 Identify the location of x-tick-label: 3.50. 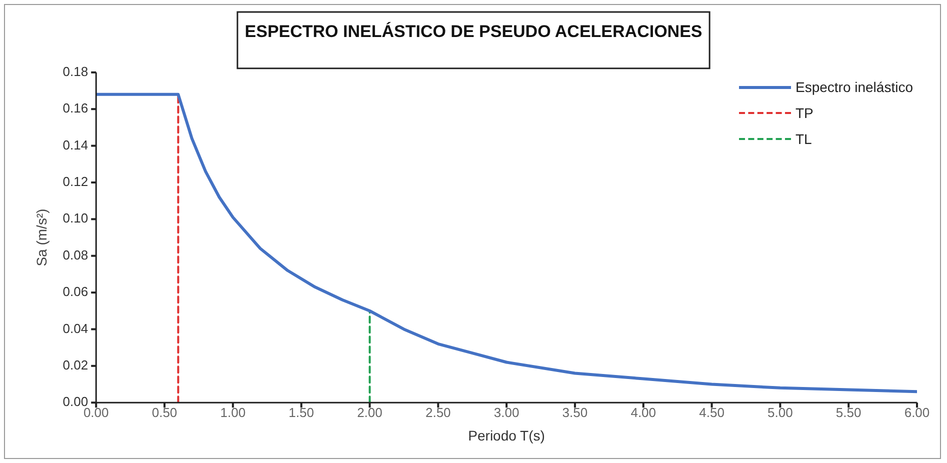
(575, 412).